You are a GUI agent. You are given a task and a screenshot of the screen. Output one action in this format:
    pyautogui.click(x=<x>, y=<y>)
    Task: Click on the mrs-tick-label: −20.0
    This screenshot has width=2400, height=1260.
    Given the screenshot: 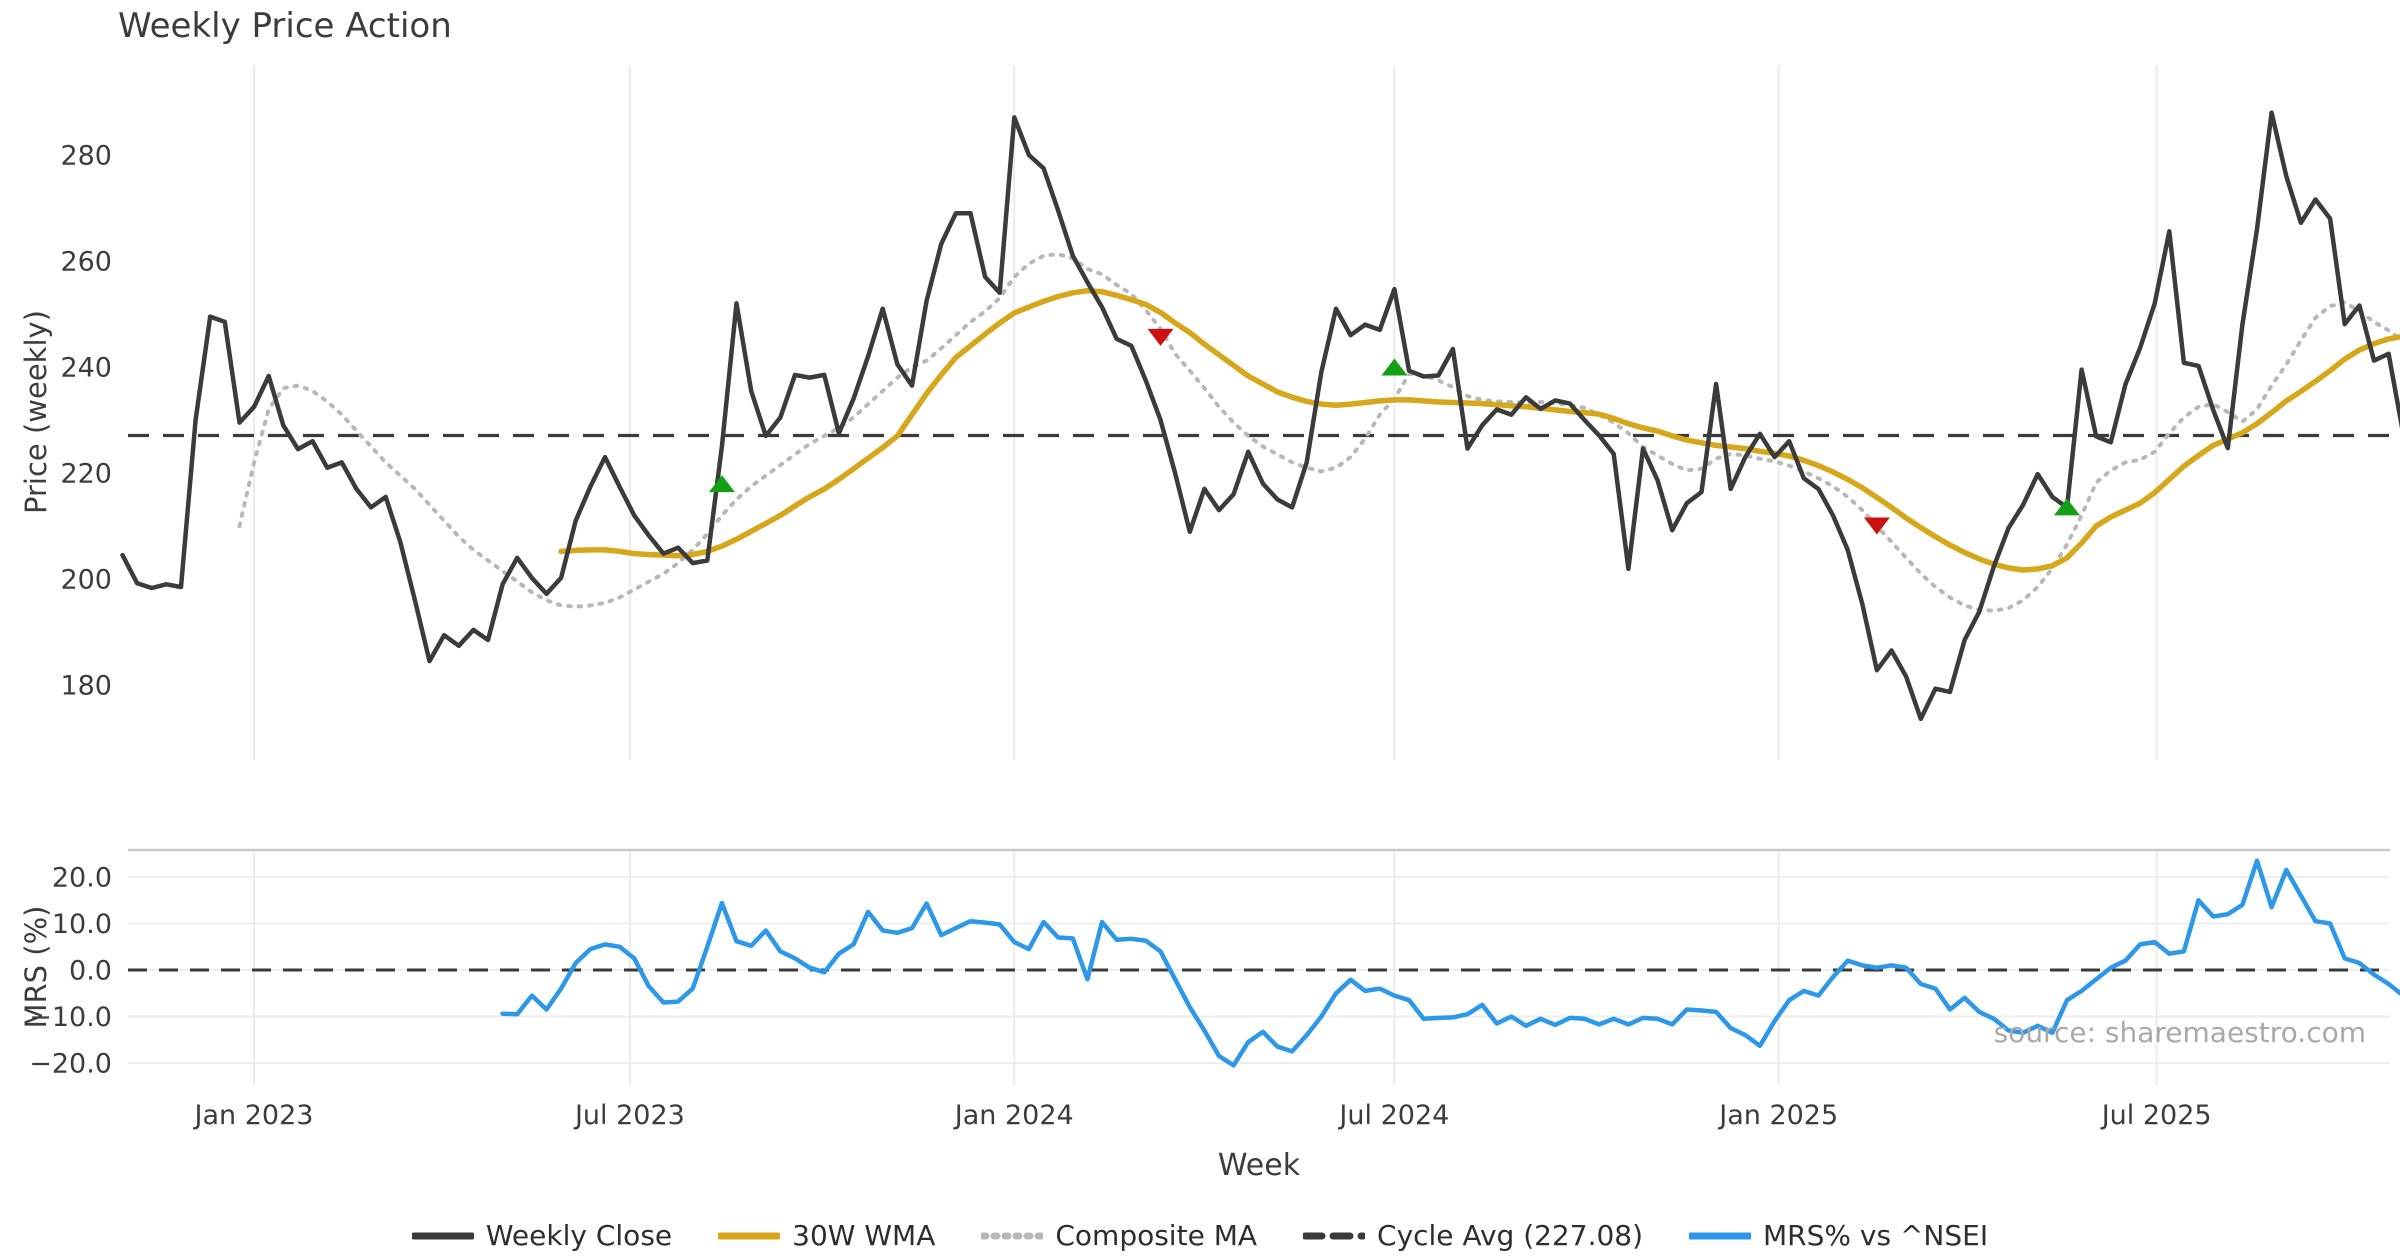 What is the action you would take?
    pyautogui.click(x=70, y=1064)
    